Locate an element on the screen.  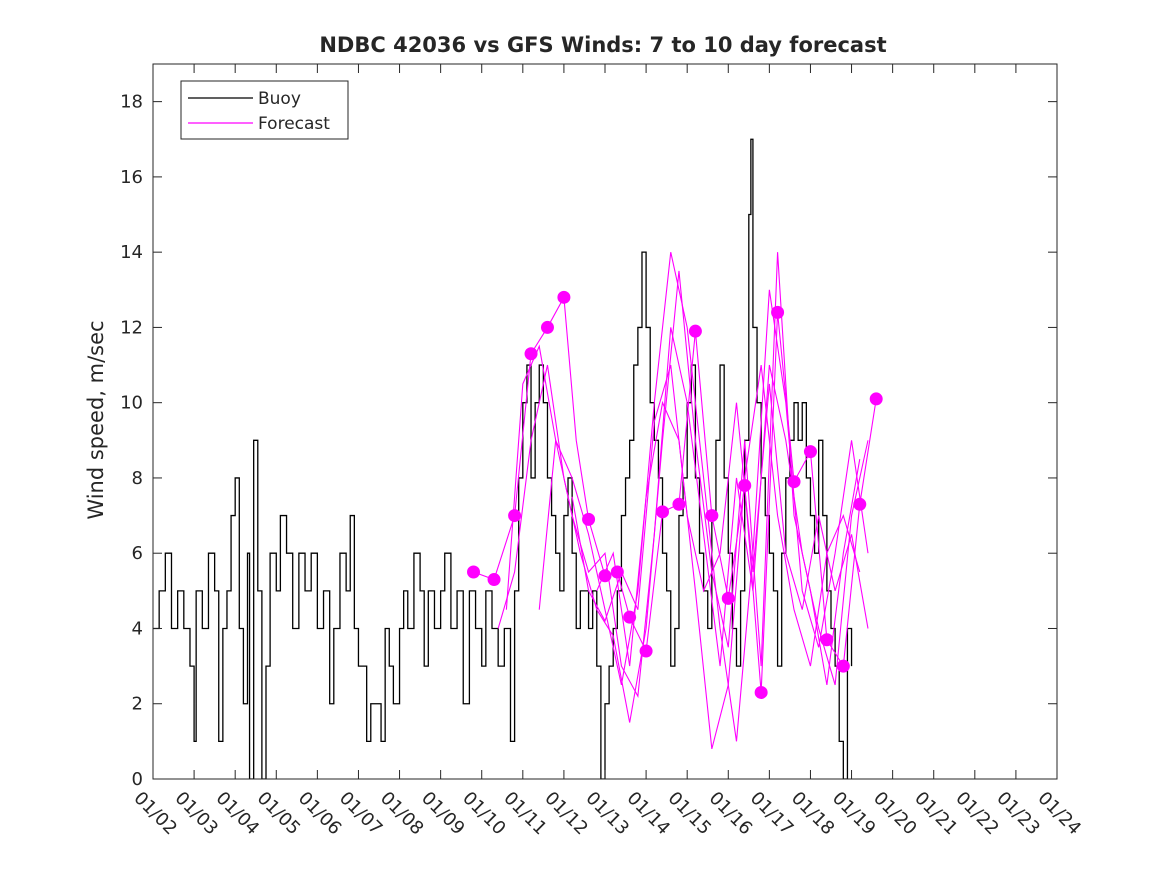
x-tick-label: 01/19 is located at coordinates (854, 814).